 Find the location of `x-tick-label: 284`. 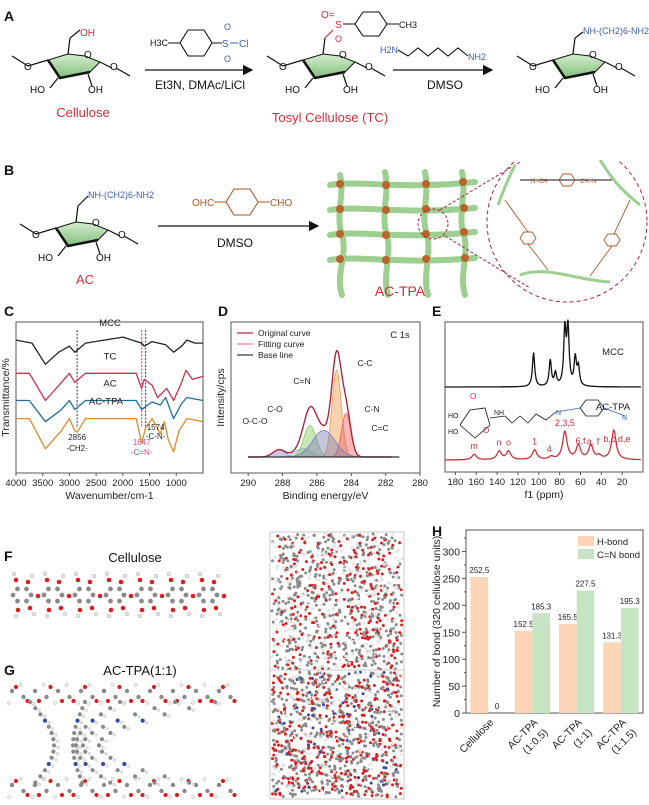

x-tick-label: 284 is located at coordinates (351, 483).